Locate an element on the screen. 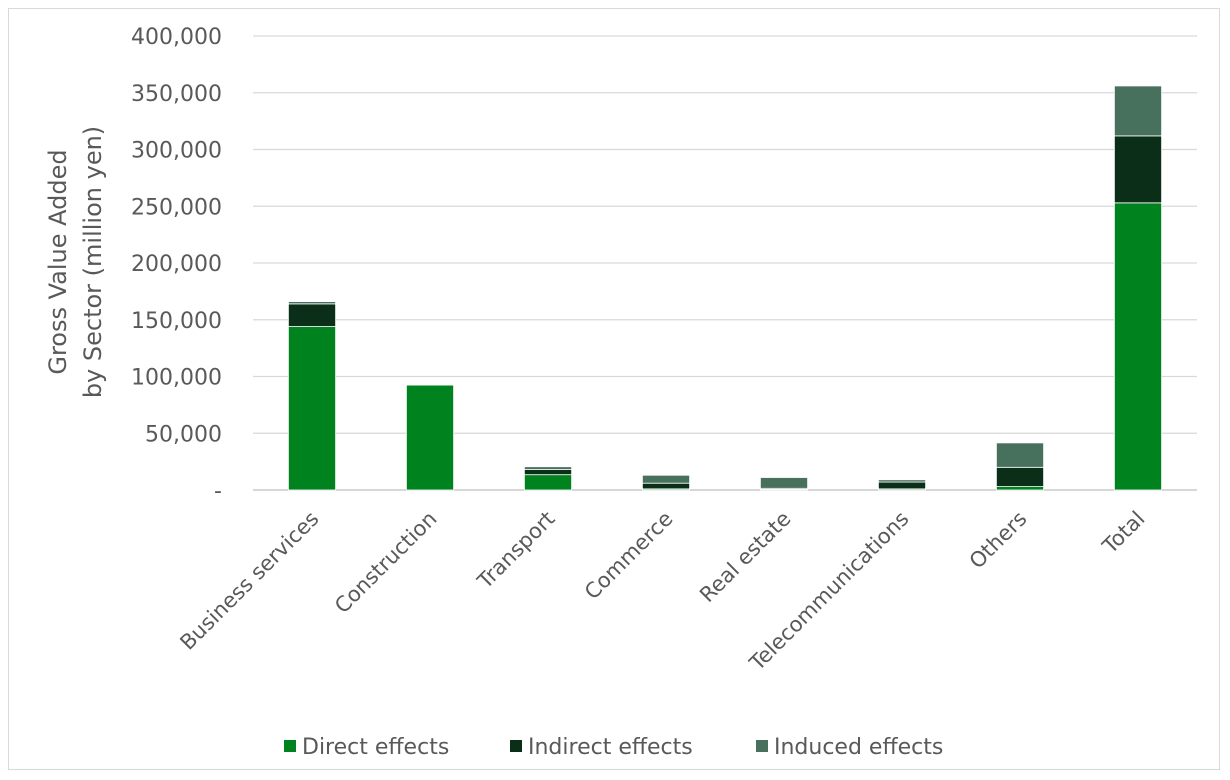 Image resolution: width=1230 pixels, height=780 pixels. x-category-label: Real estate is located at coordinates (745, 557).